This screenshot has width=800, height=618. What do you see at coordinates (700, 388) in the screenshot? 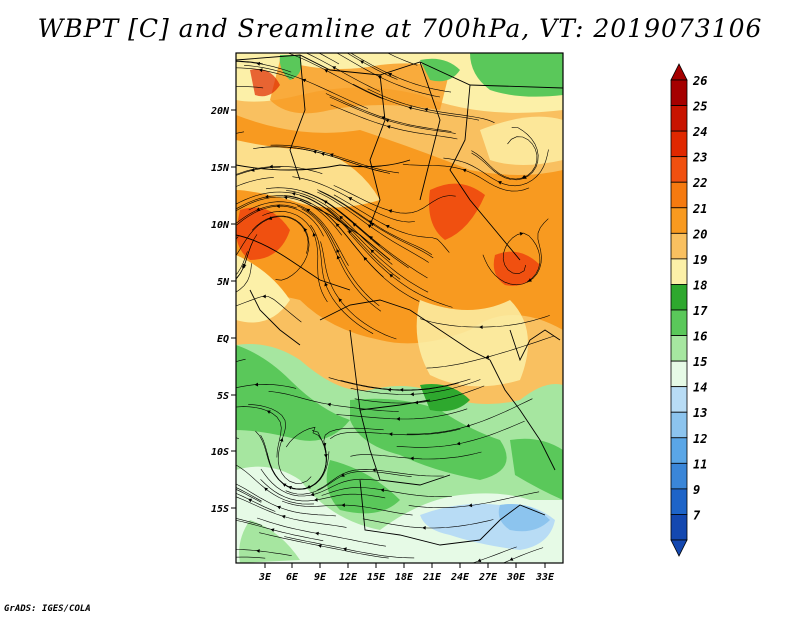
I see `colorbar-label: 14` at bounding box center [700, 388].